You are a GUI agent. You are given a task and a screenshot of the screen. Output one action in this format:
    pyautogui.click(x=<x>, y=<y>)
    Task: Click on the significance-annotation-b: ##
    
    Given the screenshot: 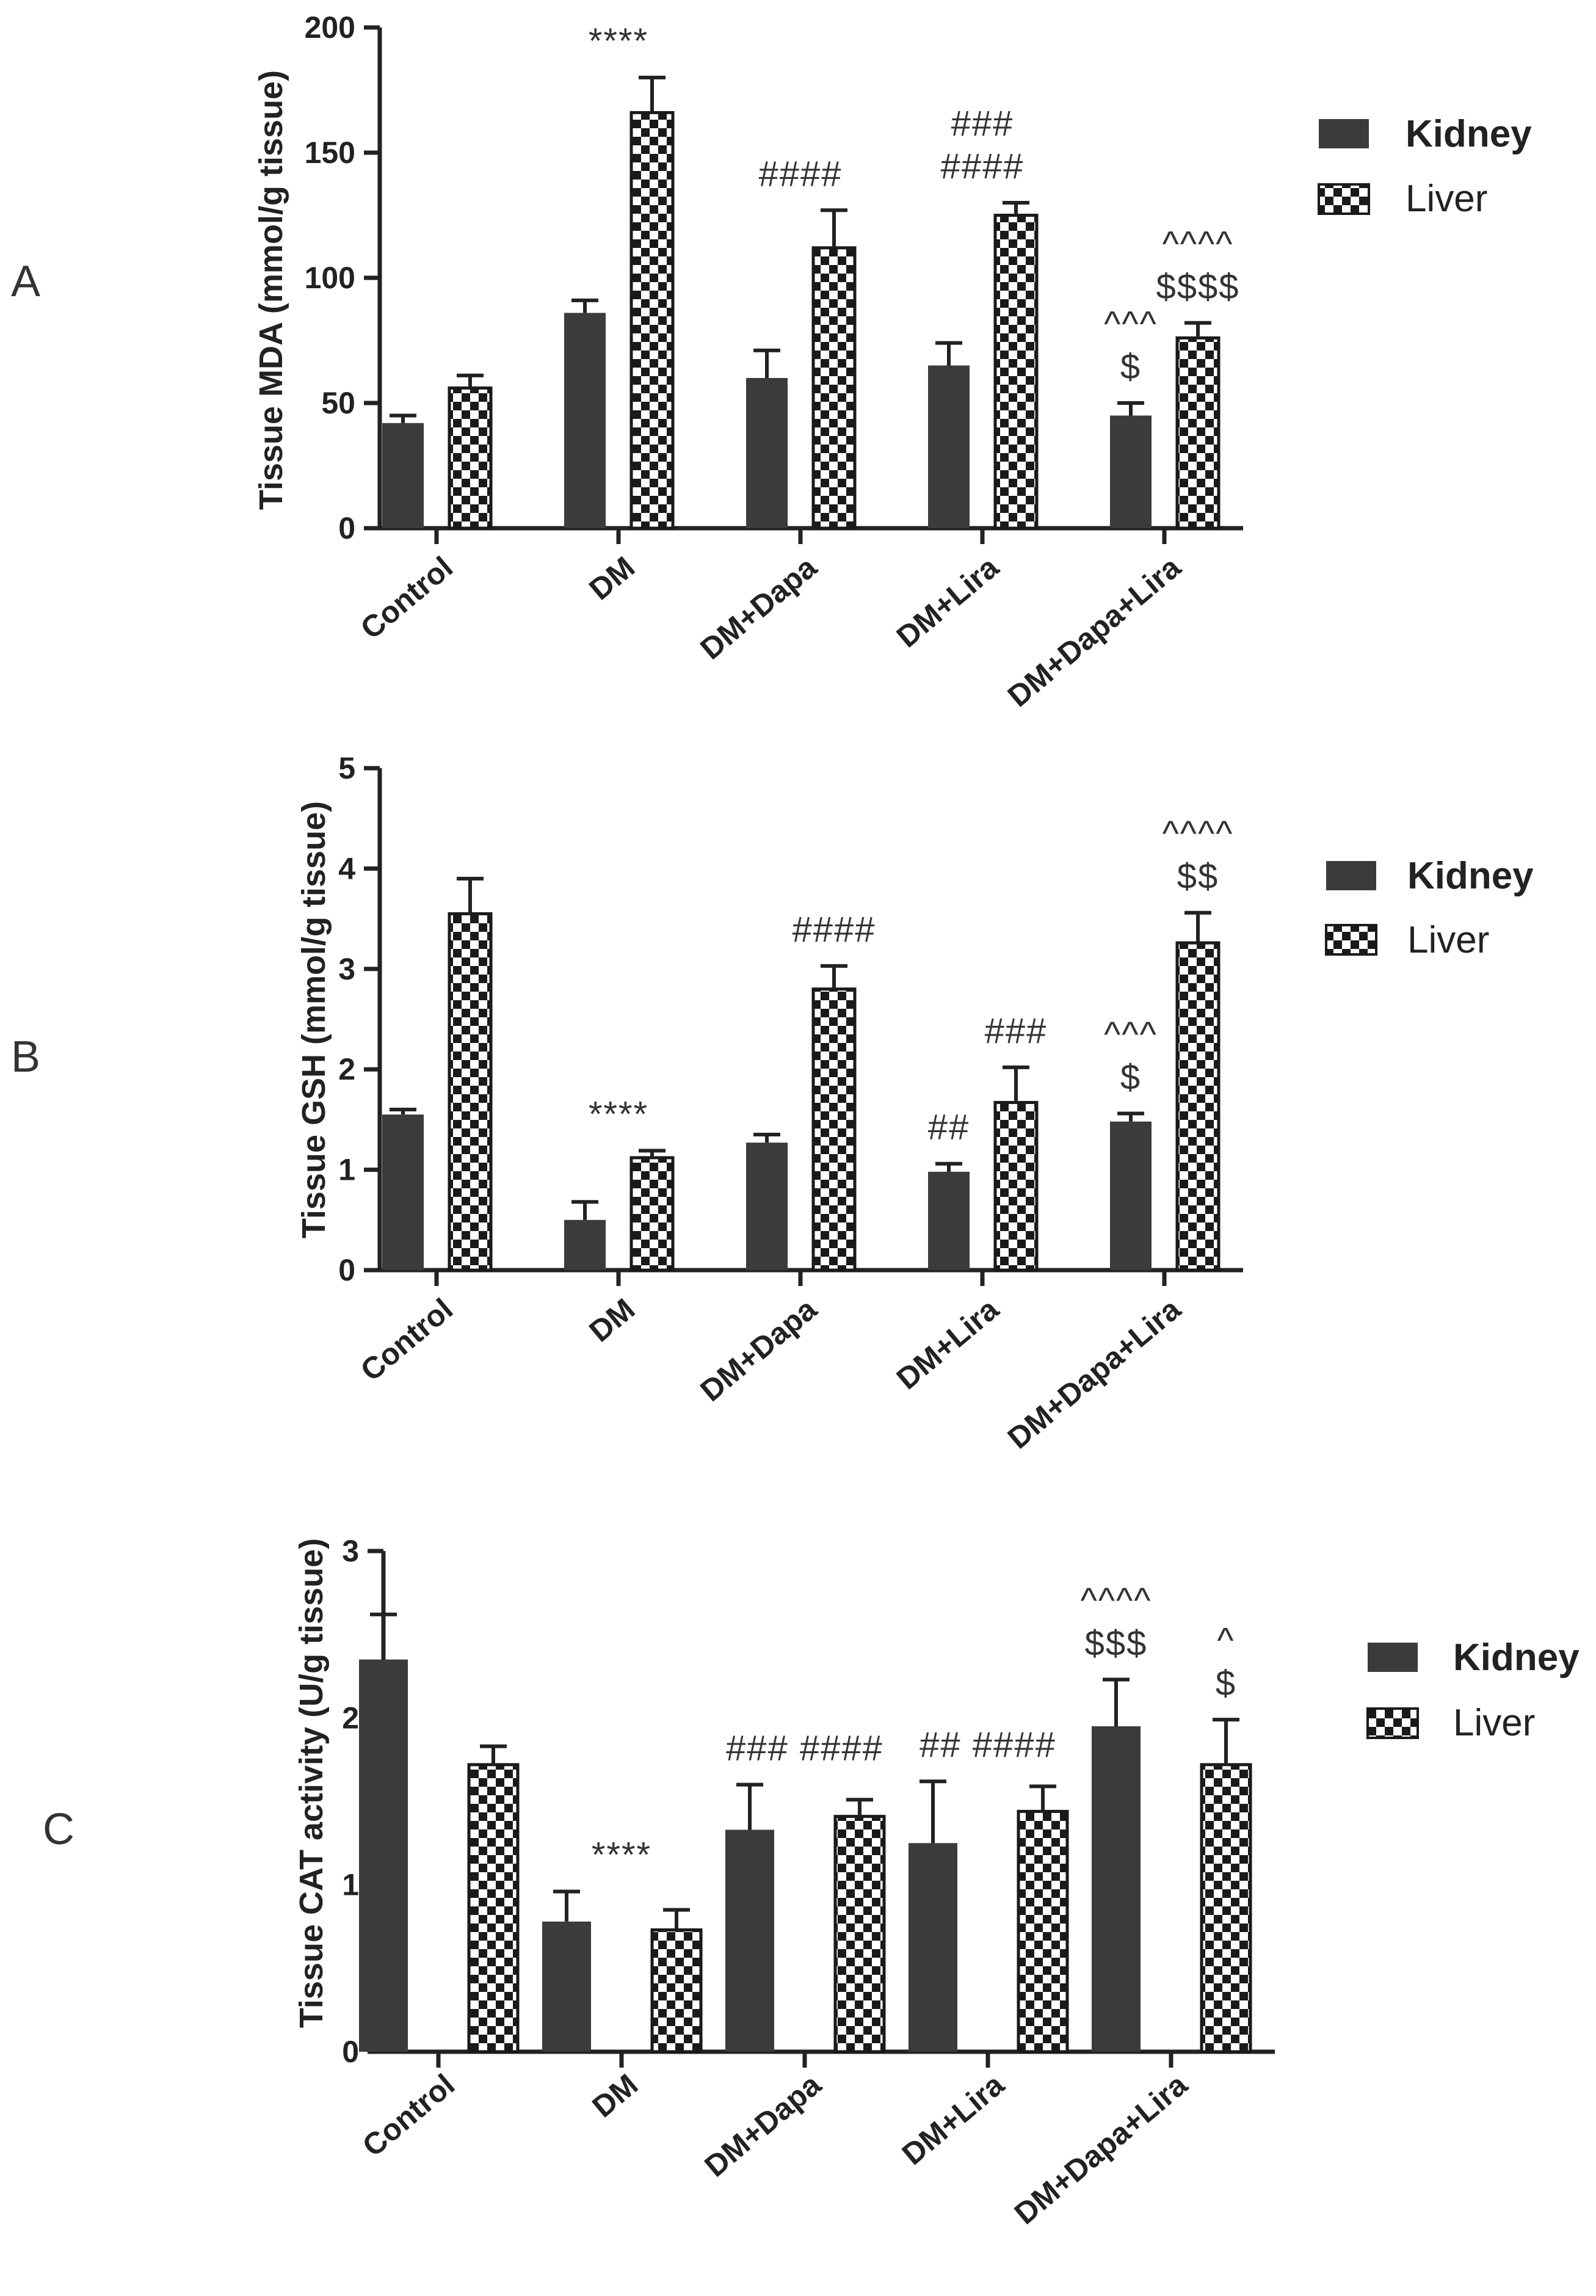 What is the action you would take?
    pyautogui.click(x=949, y=1128)
    